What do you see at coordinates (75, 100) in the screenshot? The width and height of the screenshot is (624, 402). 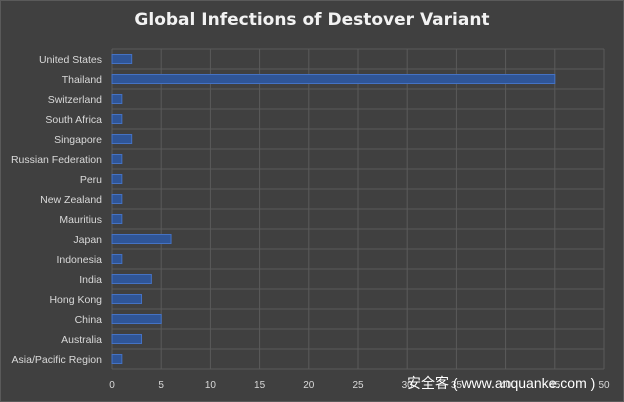 I see `y-category-label: Switzerland` at bounding box center [75, 100].